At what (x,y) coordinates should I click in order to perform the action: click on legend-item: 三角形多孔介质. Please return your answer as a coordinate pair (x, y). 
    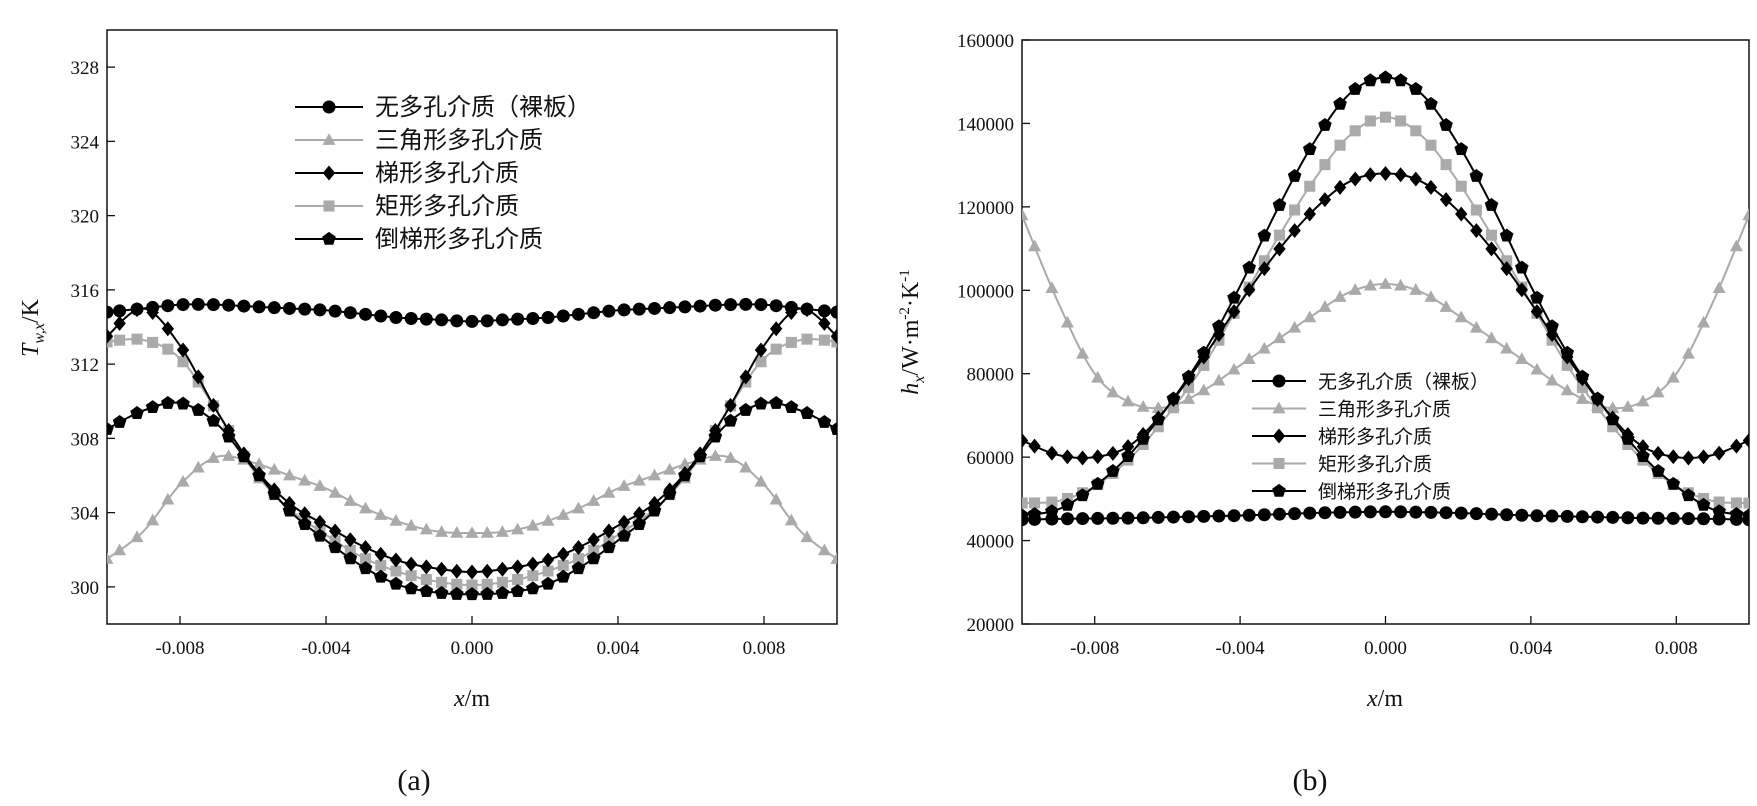
    Looking at the image, I should click on (419, 140).